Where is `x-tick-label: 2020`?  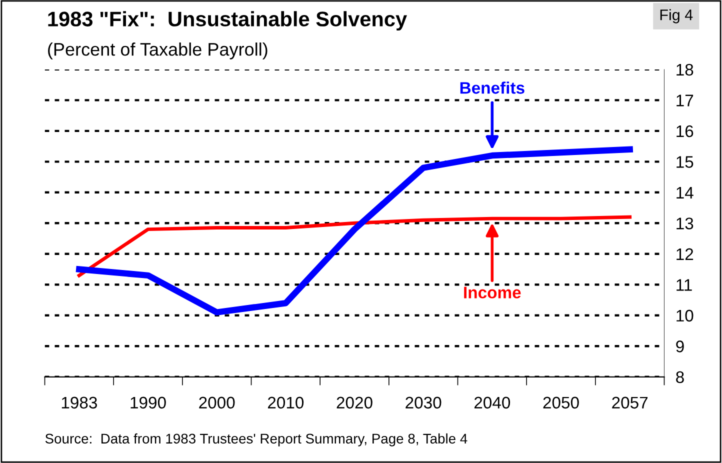 x-tick-label: 2020 is located at coordinates (354, 402).